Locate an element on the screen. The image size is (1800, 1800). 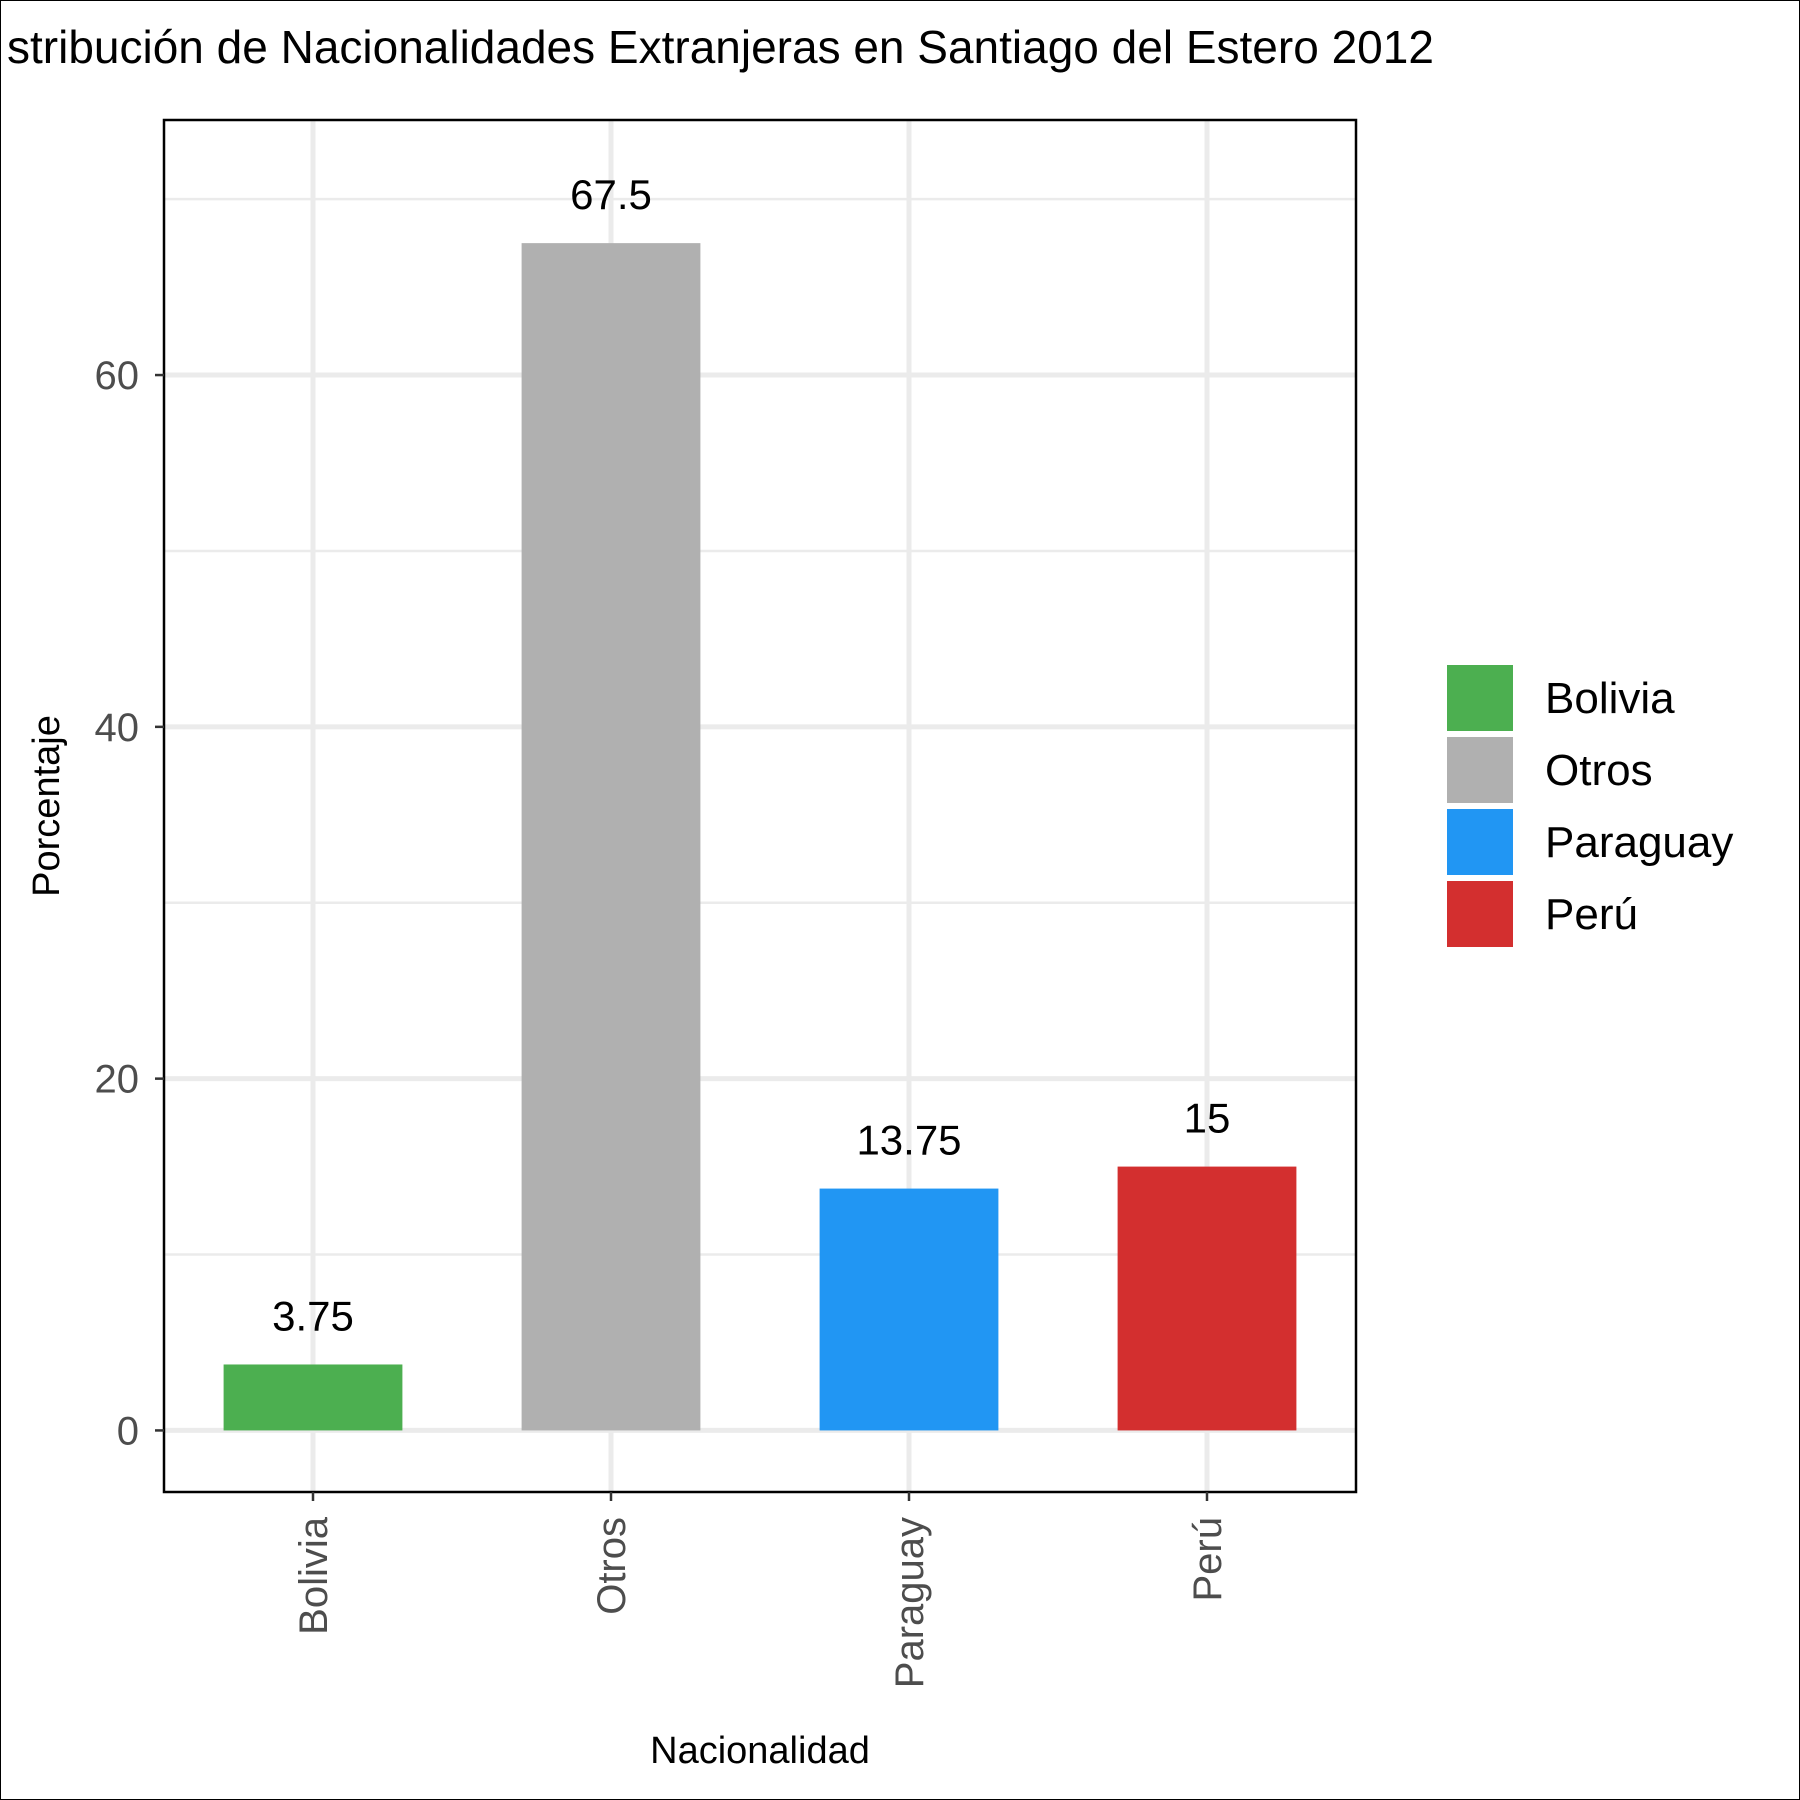
bar-bolivia is located at coordinates (313, 1397).